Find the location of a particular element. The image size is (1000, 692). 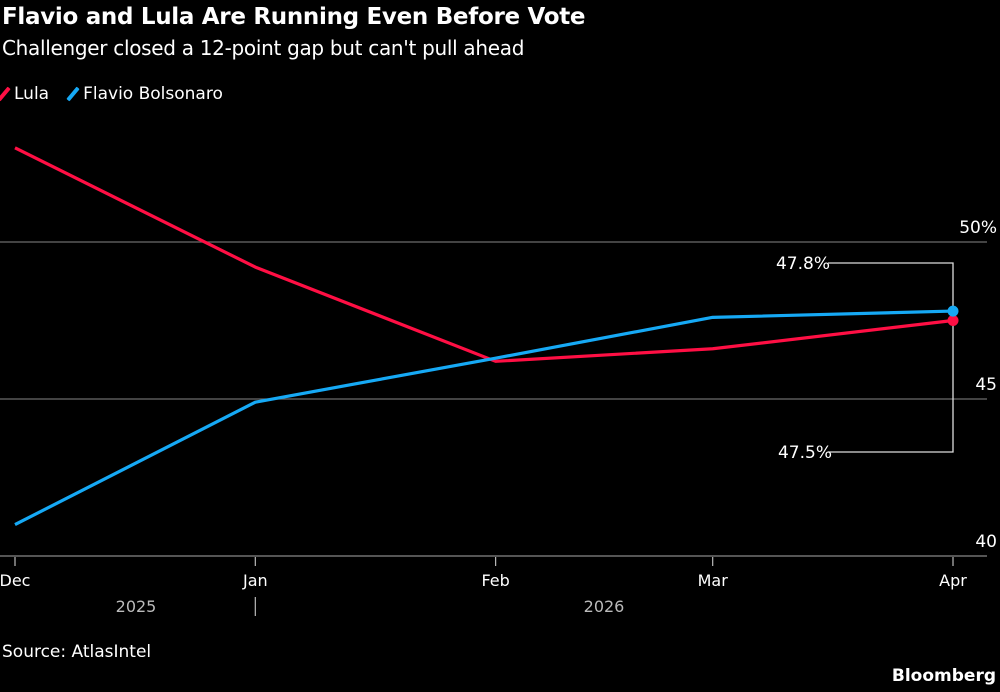

legend: Lula Flavio Bolsonaro is located at coordinates (111, 94).